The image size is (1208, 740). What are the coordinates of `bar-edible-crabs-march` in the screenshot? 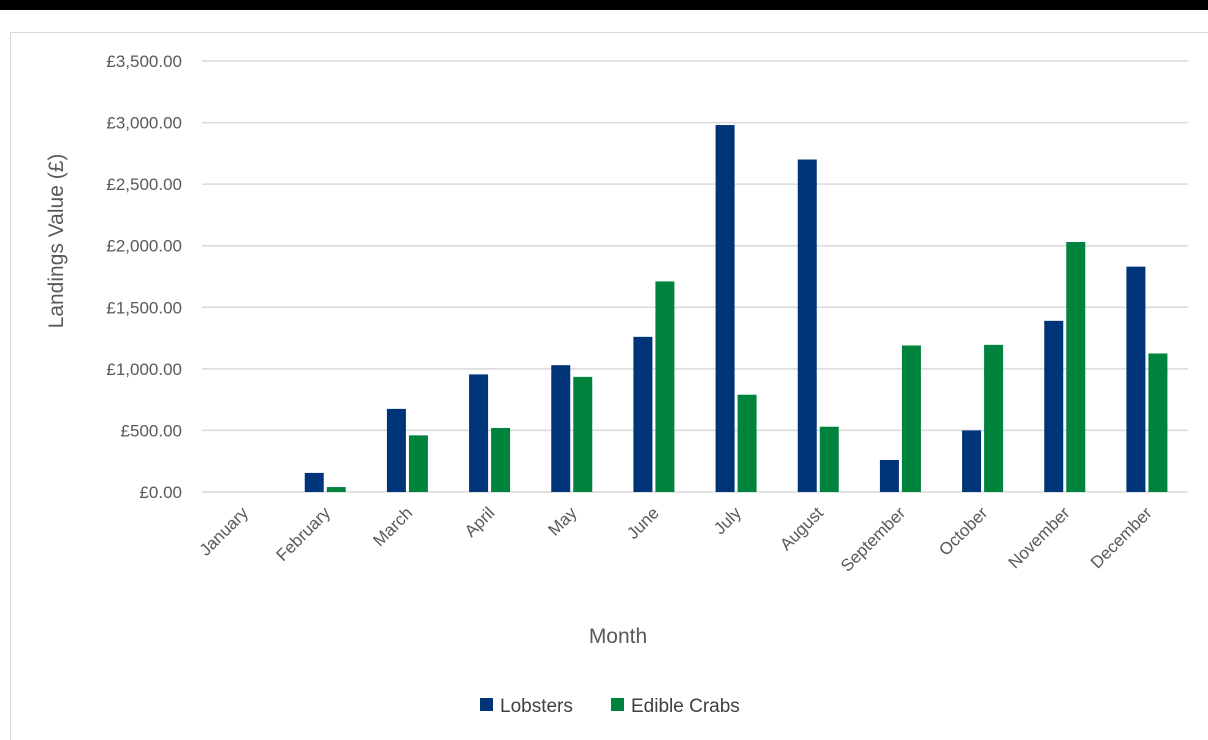 It's located at (418, 463).